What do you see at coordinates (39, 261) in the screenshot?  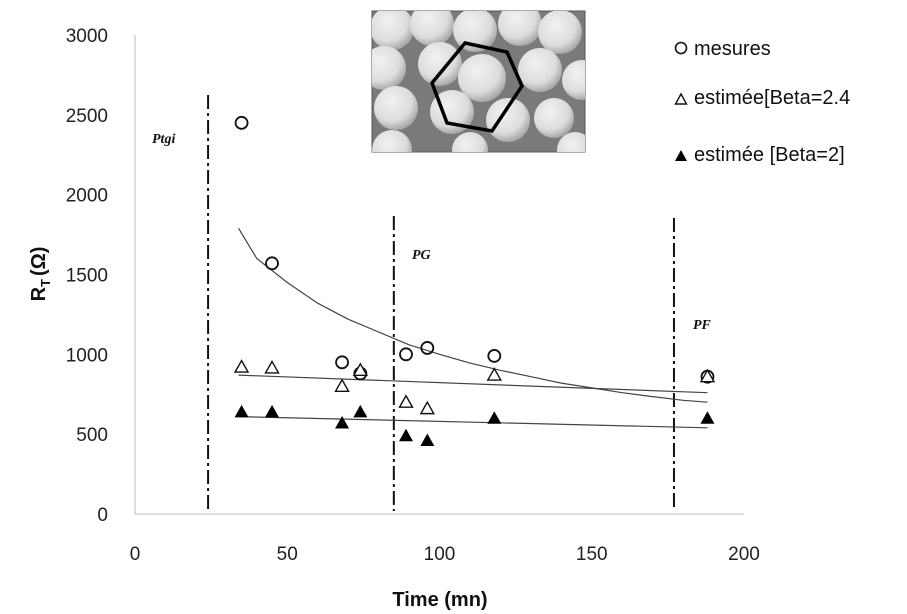 I see `y-axis-title-unit: (Ω)` at bounding box center [39, 261].